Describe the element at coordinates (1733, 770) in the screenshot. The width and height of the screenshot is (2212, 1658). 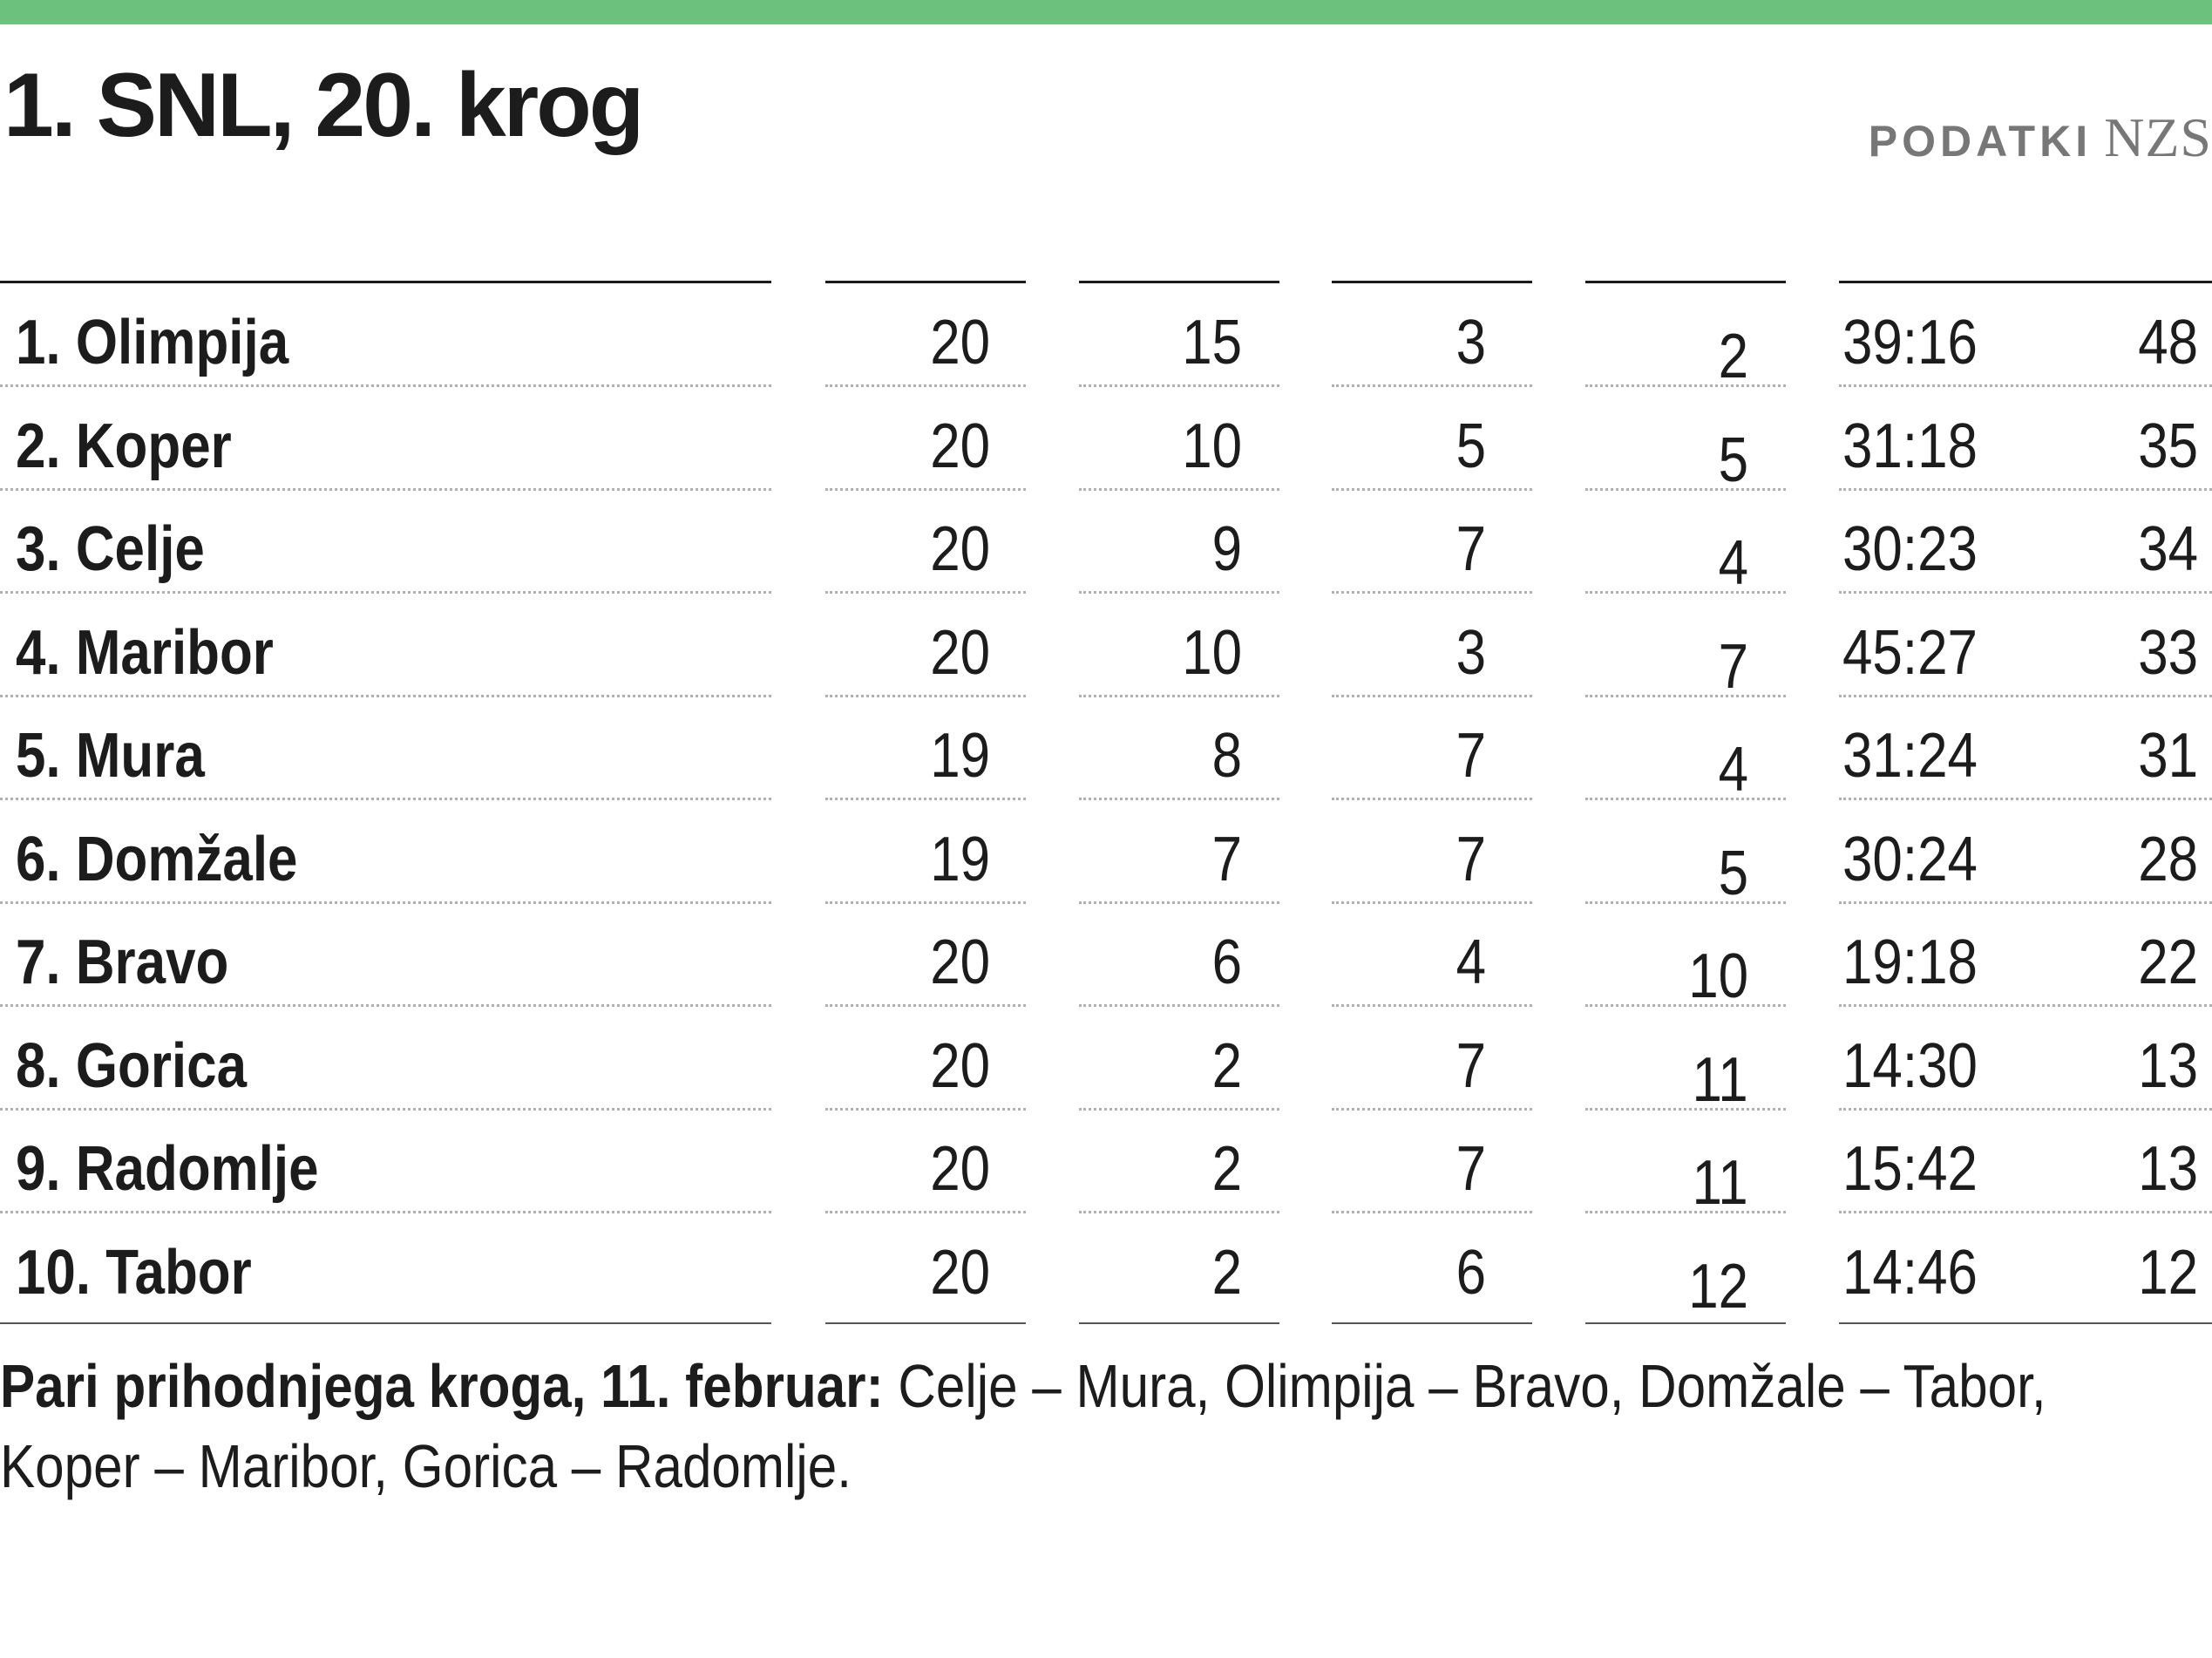
I see `cell-lost: 4` at that location.